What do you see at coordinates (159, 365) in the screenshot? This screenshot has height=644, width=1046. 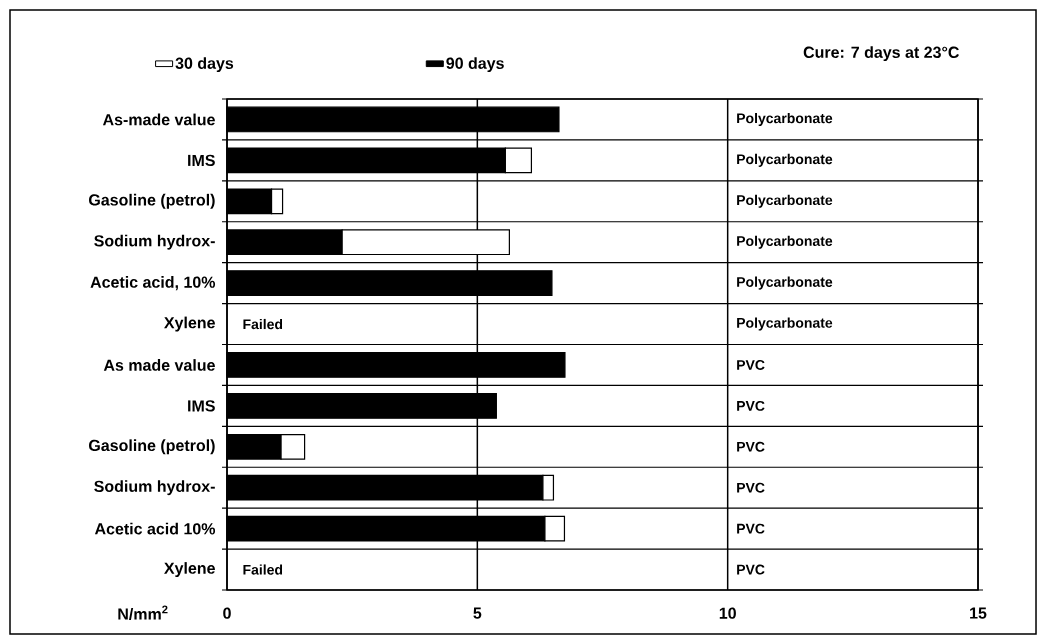 I see `y-tick-label: As made value` at bounding box center [159, 365].